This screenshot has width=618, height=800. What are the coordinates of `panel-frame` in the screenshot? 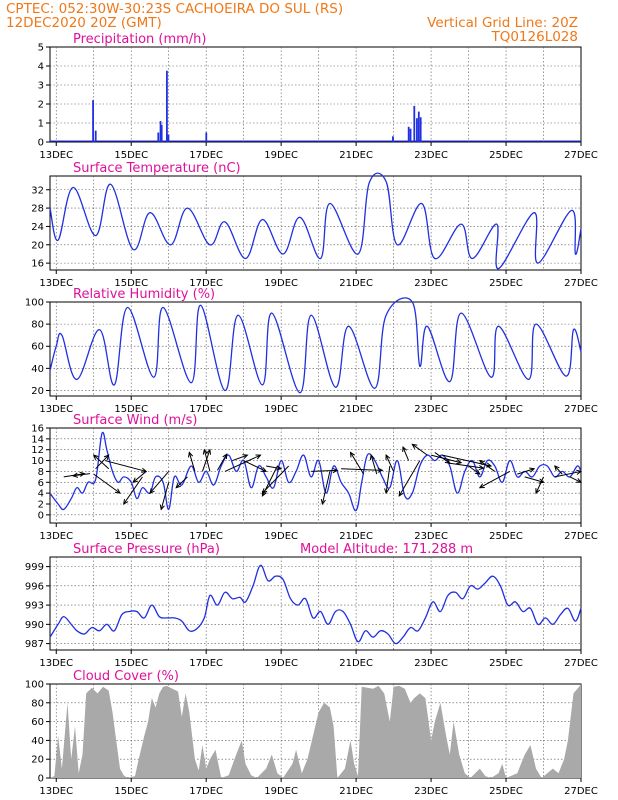 It's located at (315, 223).